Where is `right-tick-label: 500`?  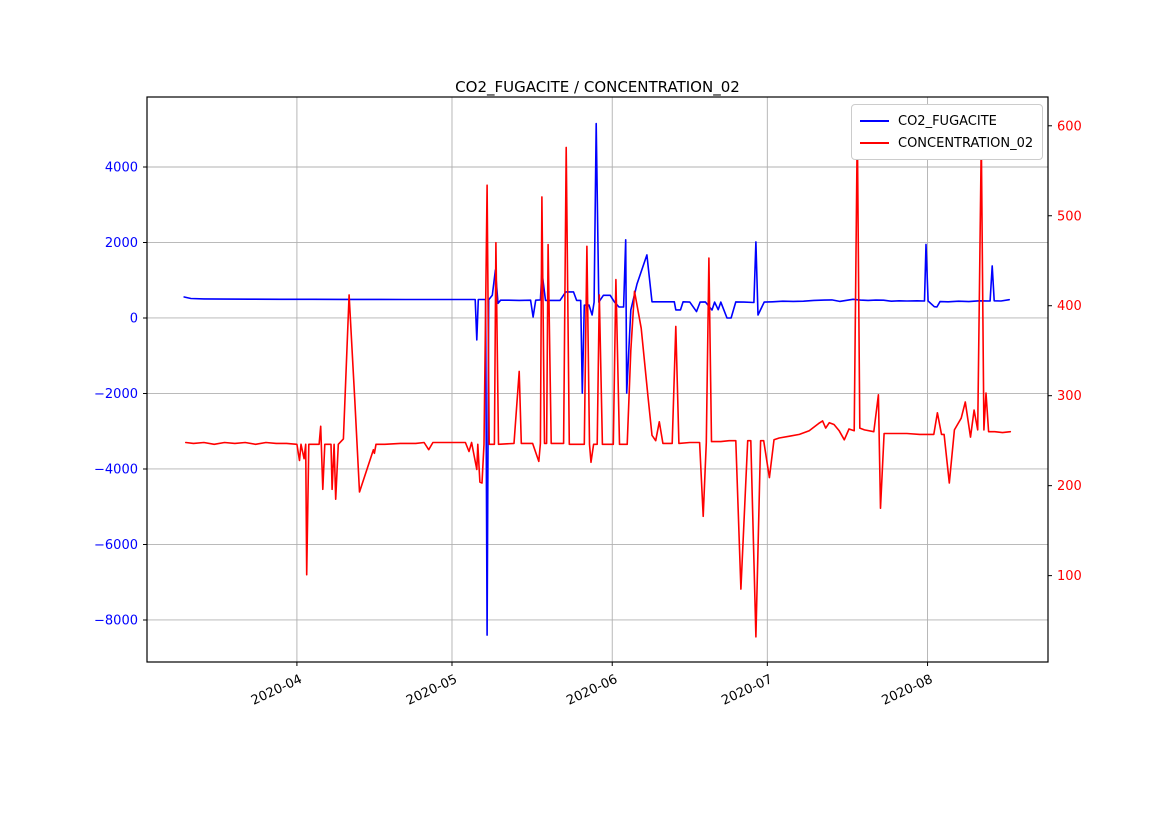
right-tick-label: 500 is located at coordinates (1069, 216).